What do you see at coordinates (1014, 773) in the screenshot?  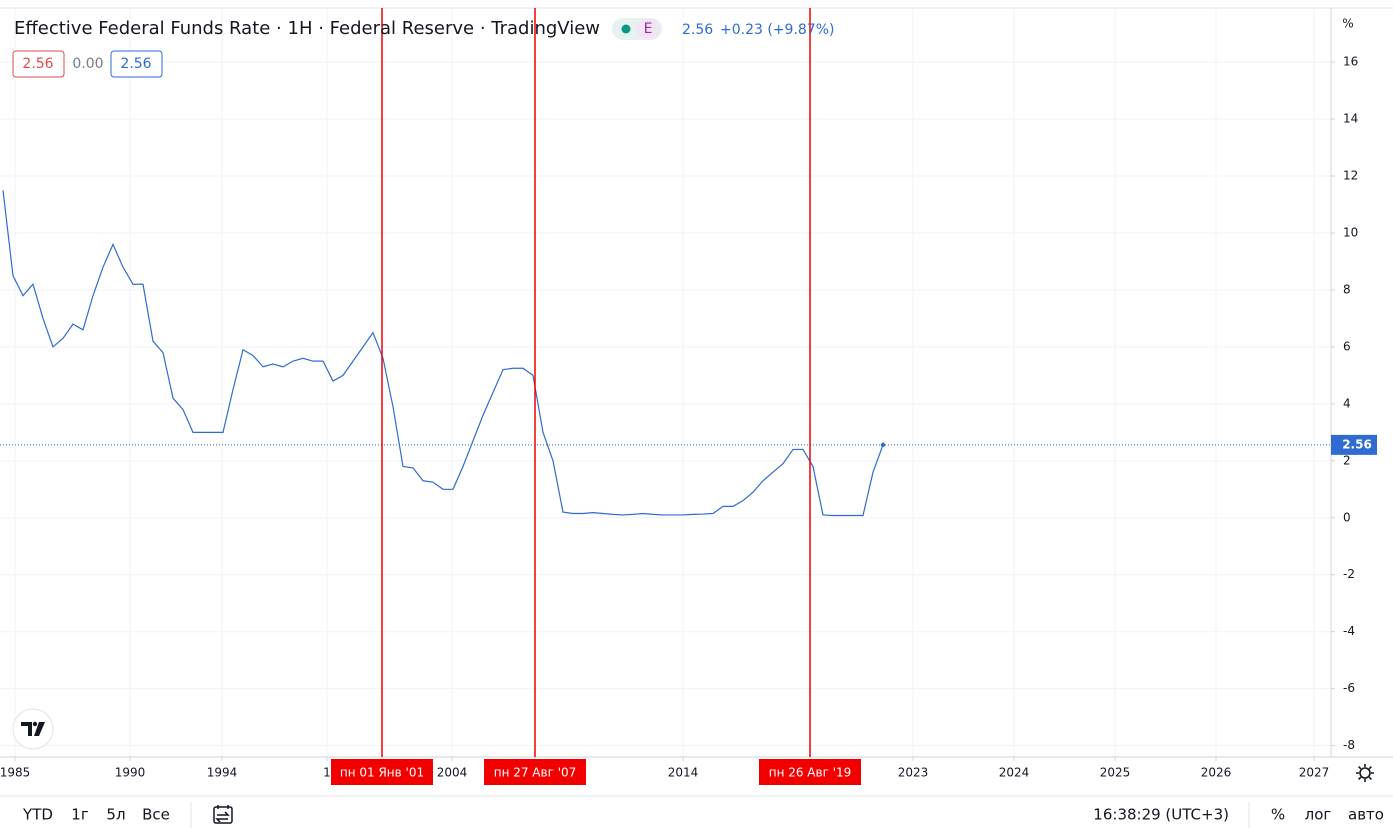 I see `x-tick-label: 2024` at bounding box center [1014, 773].